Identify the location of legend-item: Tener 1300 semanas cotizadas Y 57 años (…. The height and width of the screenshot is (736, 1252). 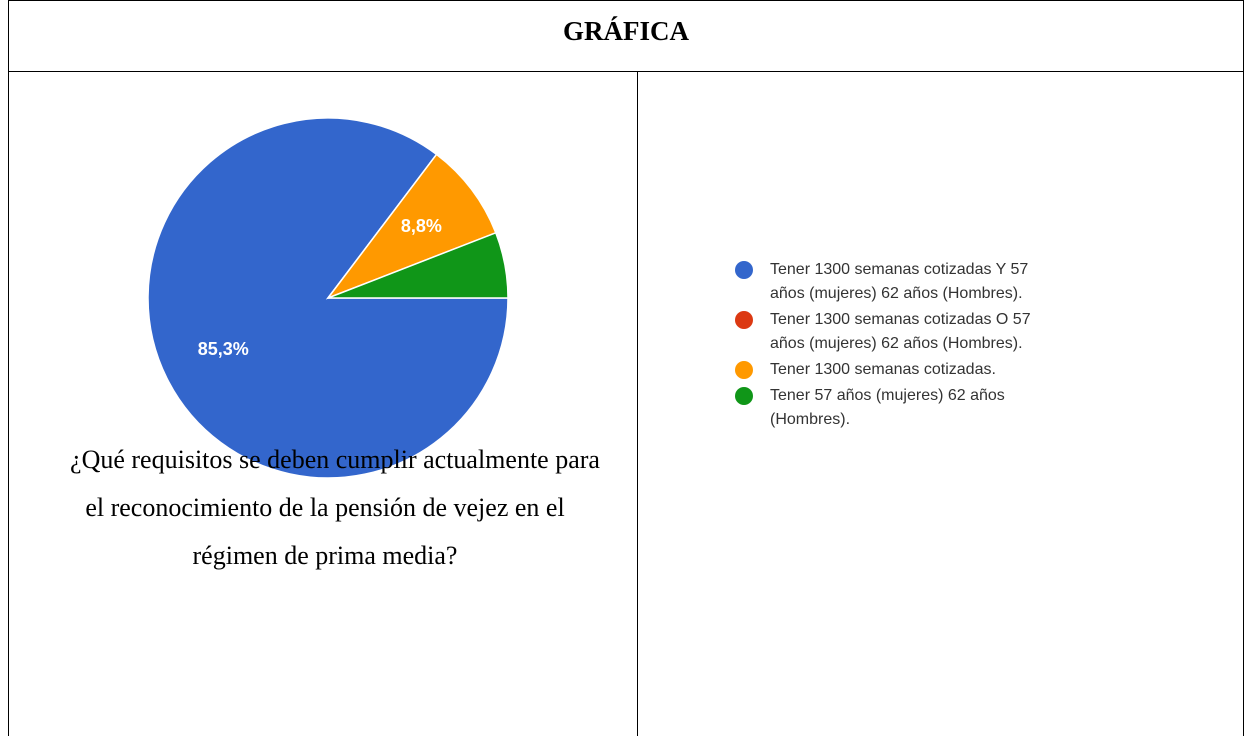
(899, 282).